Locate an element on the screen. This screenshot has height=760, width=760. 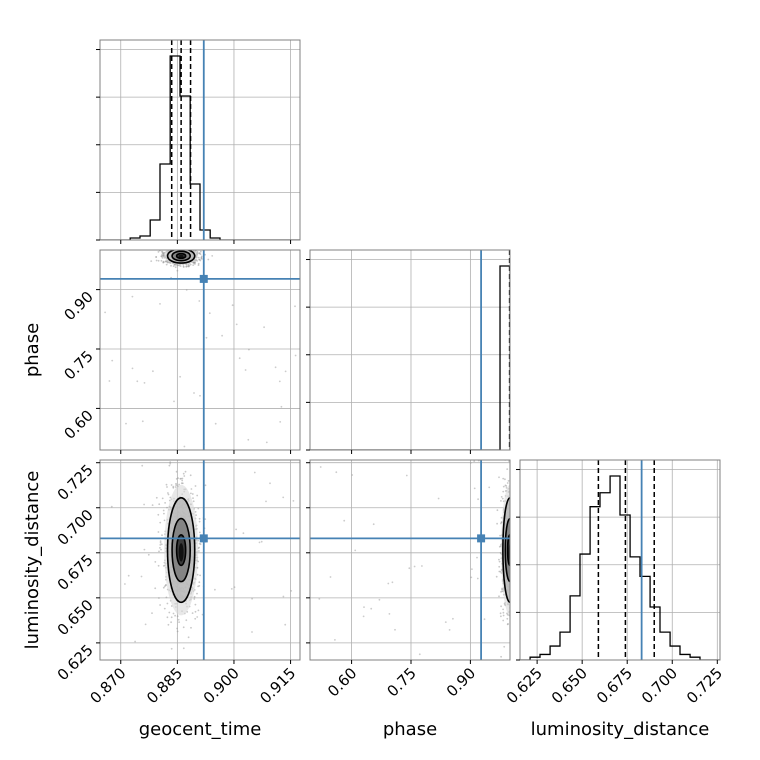
x-axis-label-luminosity-distance: luminosity_distance is located at coordinates (620, 729).